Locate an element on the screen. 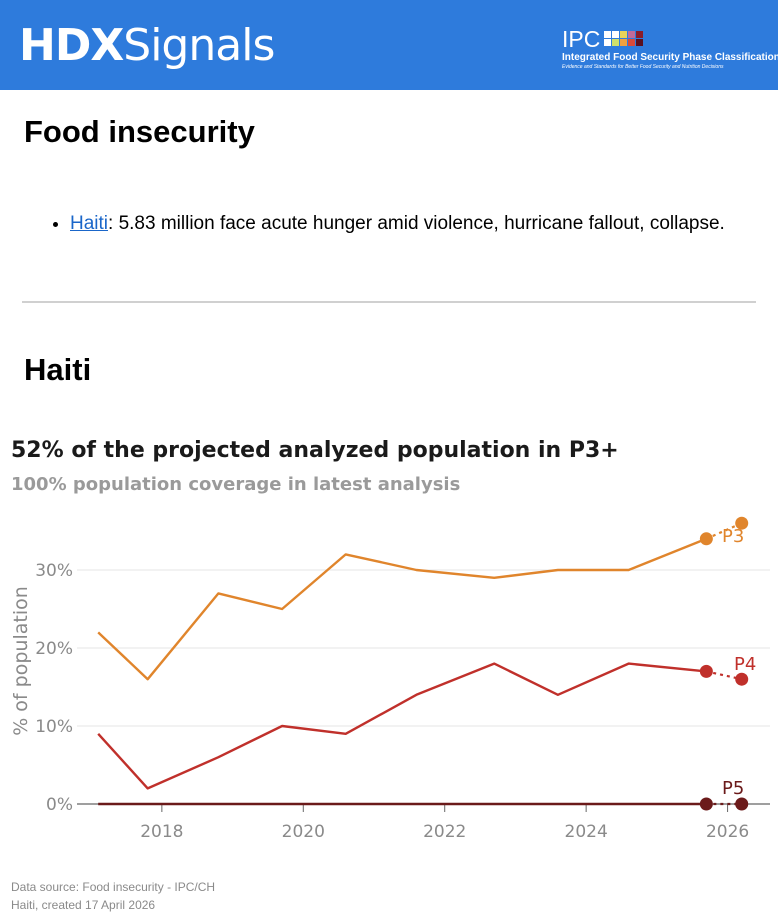 The height and width of the screenshot is (922, 778). current-point-p3 is located at coordinates (706, 539).